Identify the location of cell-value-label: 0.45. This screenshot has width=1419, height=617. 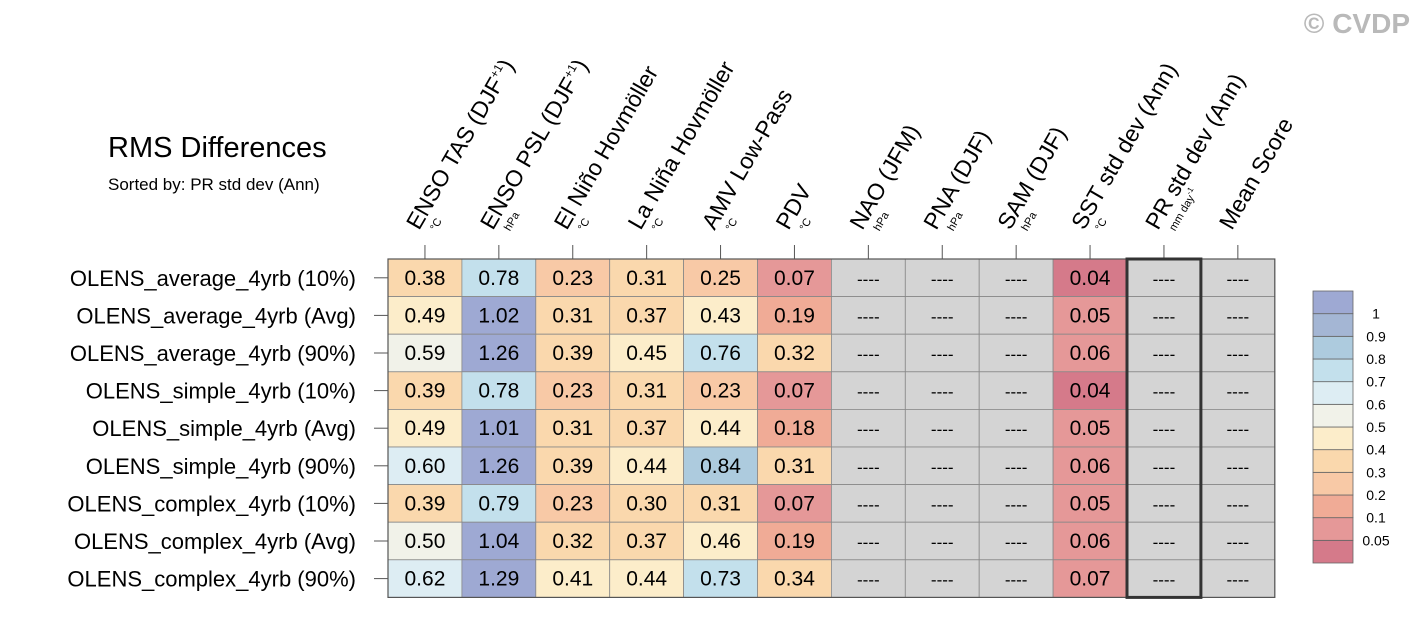
(646, 353).